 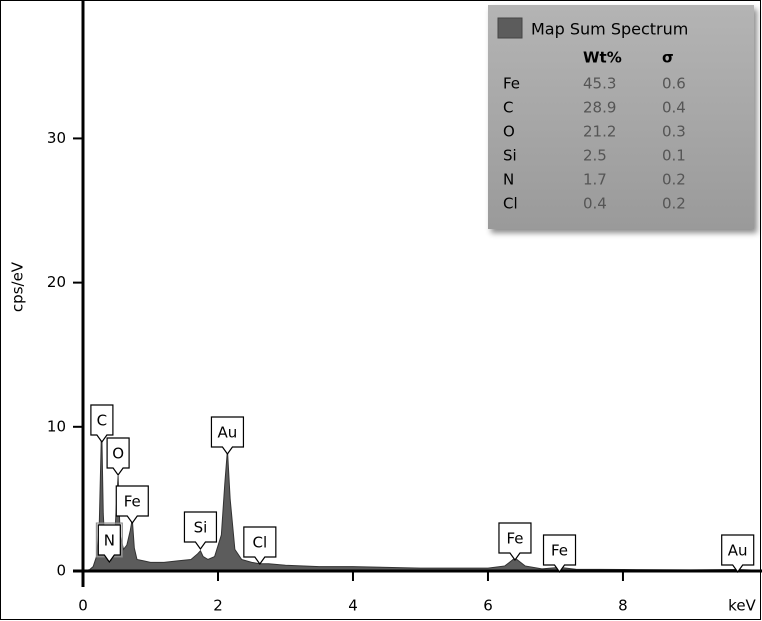 I want to click on peak-label: O, so click(x=118, y=457).